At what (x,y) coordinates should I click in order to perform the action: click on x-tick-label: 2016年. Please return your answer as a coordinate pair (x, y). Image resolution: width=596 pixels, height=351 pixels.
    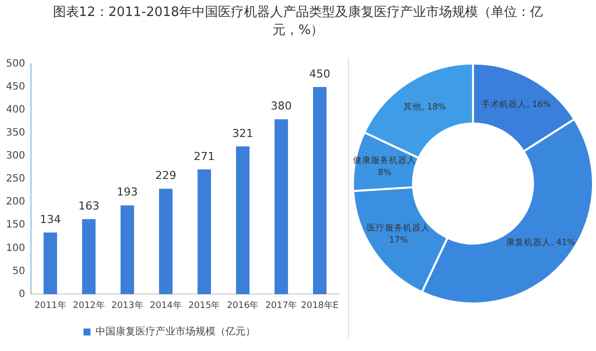
    Looking at the image, I should click on (242, 305).